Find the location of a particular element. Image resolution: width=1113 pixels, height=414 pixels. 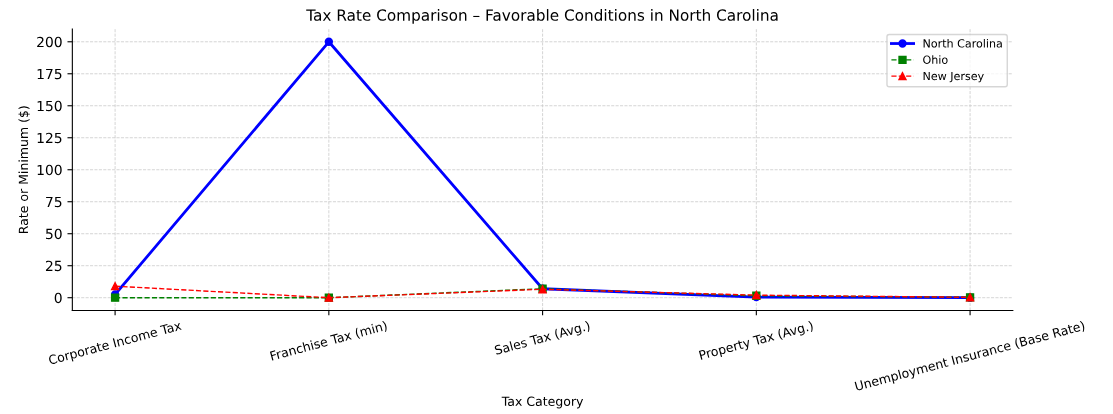

legend-label: North Carolina is located at coordinates (962, 43).